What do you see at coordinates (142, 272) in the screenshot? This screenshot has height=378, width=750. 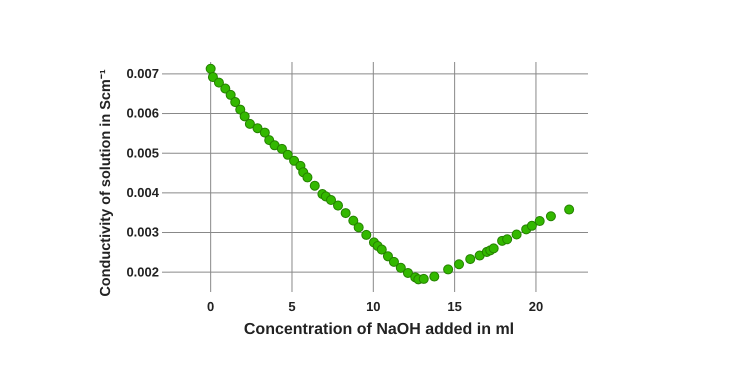 I see `y-tick-label: 0.002` at bounding box center [142, 272].